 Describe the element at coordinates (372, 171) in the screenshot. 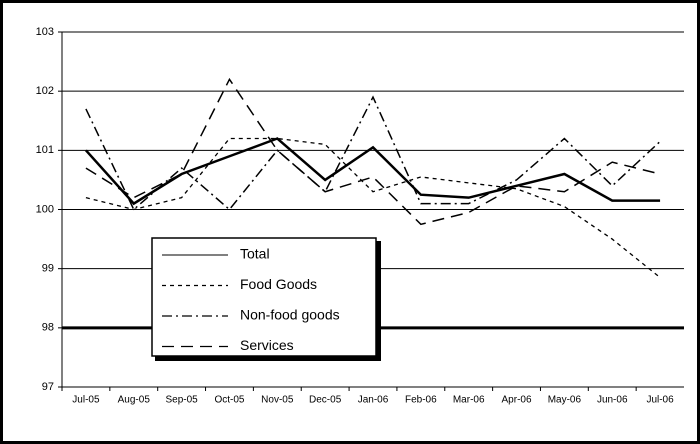

I see `series-line` at that location.